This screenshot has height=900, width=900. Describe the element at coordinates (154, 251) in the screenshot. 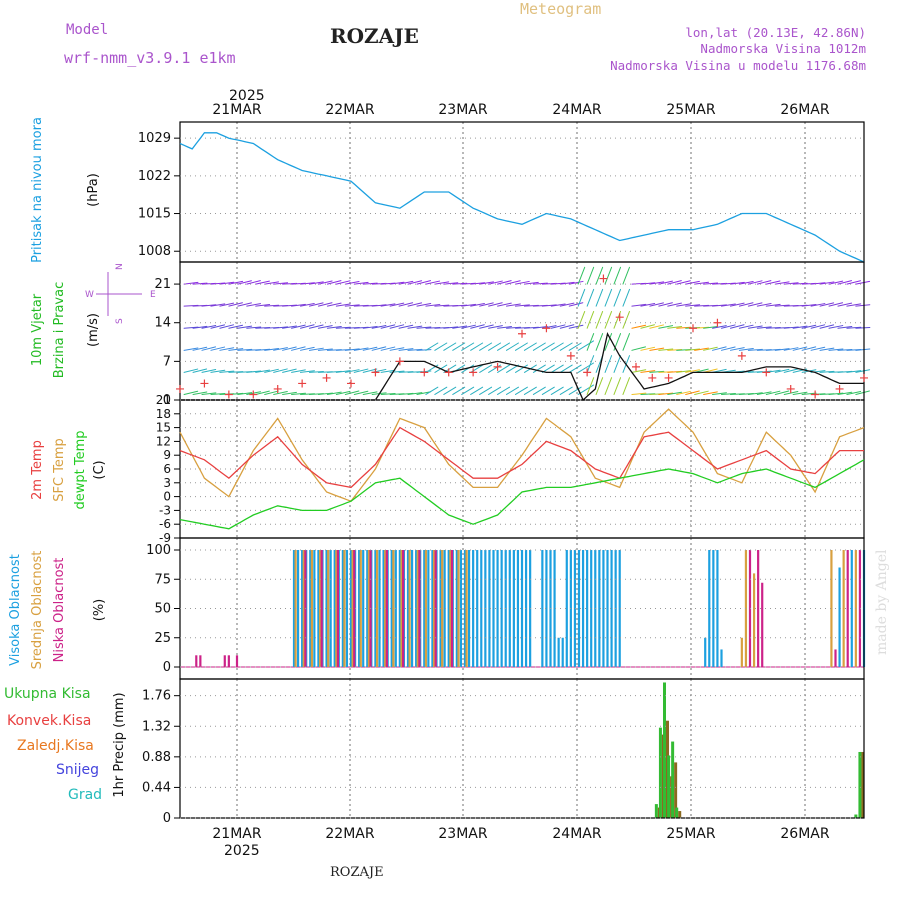

I see `tick-label: 1008` at that location.